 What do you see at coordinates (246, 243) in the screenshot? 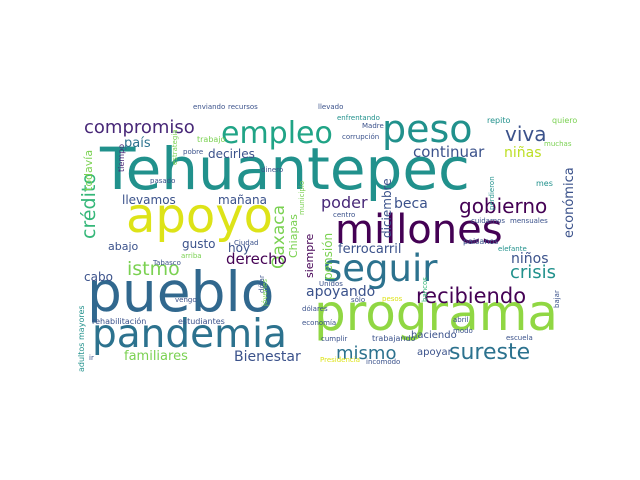
I see `word: Ciudad` at bounding box center [246, 243].